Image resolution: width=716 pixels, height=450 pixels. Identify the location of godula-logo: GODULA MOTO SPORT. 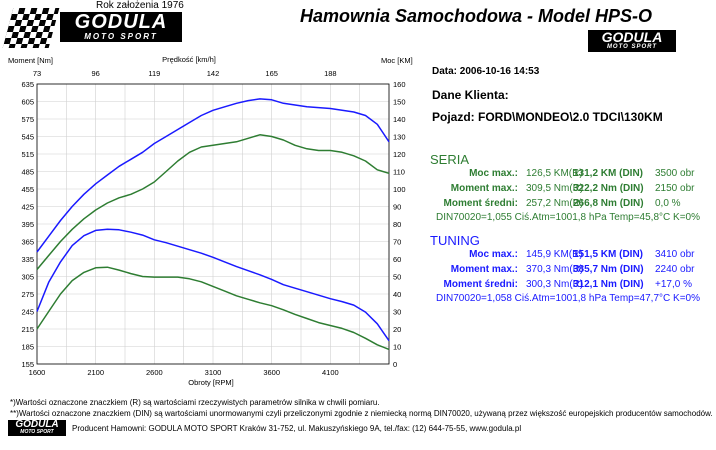
(121, 27).